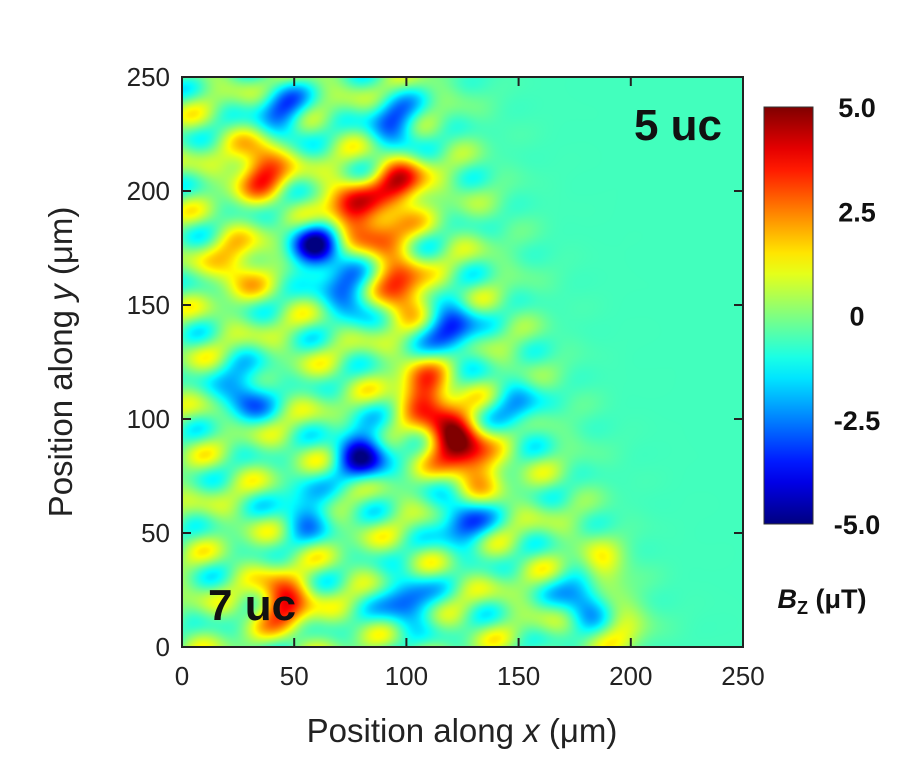 The width and height of the screenshot is (900, 775). I want to click on colorbar-ticks: 5.0 2.5 0 -2.5 -5.0, so click(857, 316).